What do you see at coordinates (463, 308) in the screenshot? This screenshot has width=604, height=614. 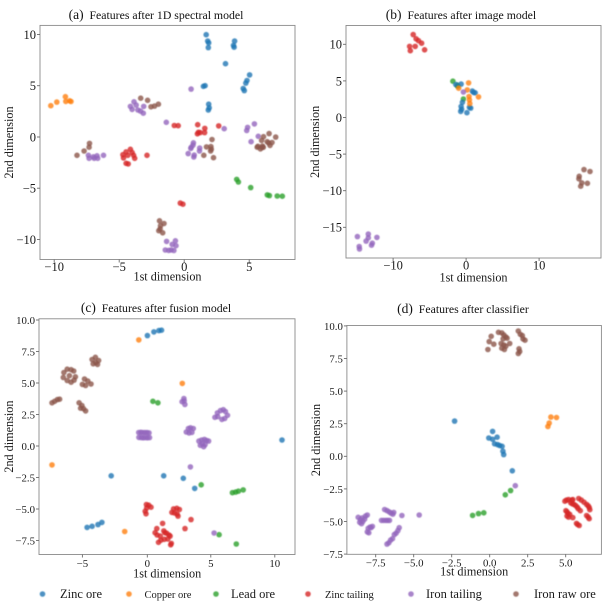 I see `svg-text: (d) Features after classifier` at bounding box center [463, 308].